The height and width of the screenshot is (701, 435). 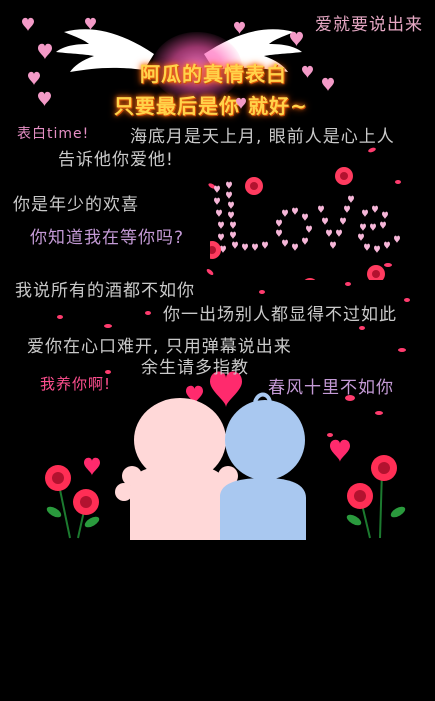 What do you see at coordinates (369, 25) in the screenshot?
I see `top-right-caption: 爱就要说出来` at bounding box center [369, 25].